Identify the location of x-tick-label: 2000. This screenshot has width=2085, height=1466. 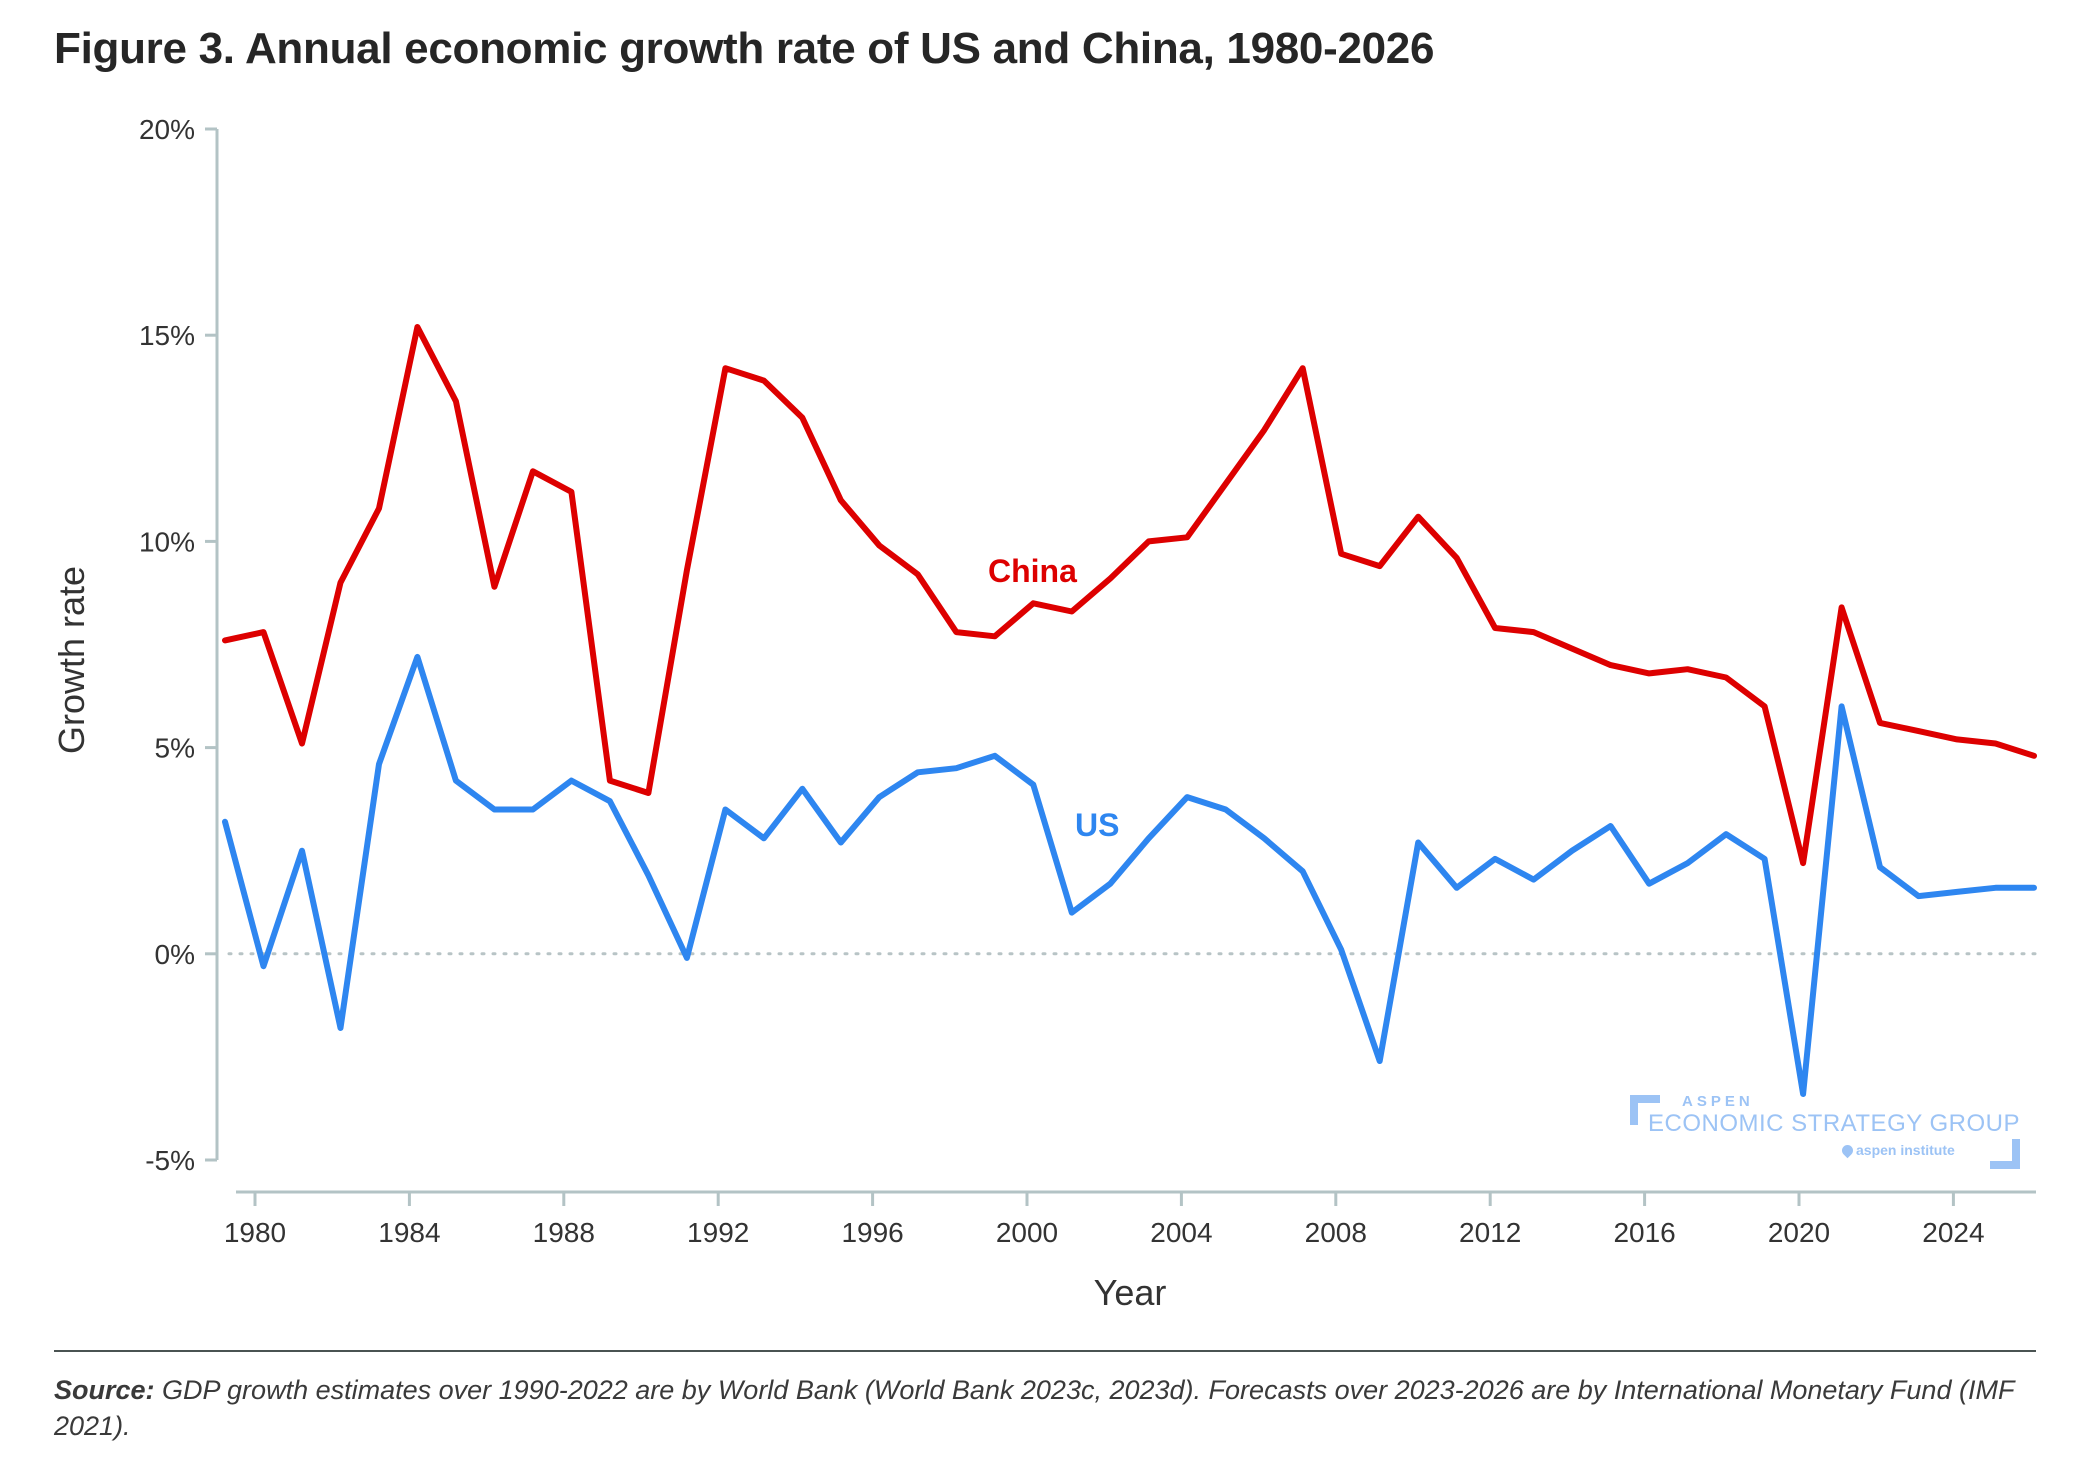
(1027, 1232).